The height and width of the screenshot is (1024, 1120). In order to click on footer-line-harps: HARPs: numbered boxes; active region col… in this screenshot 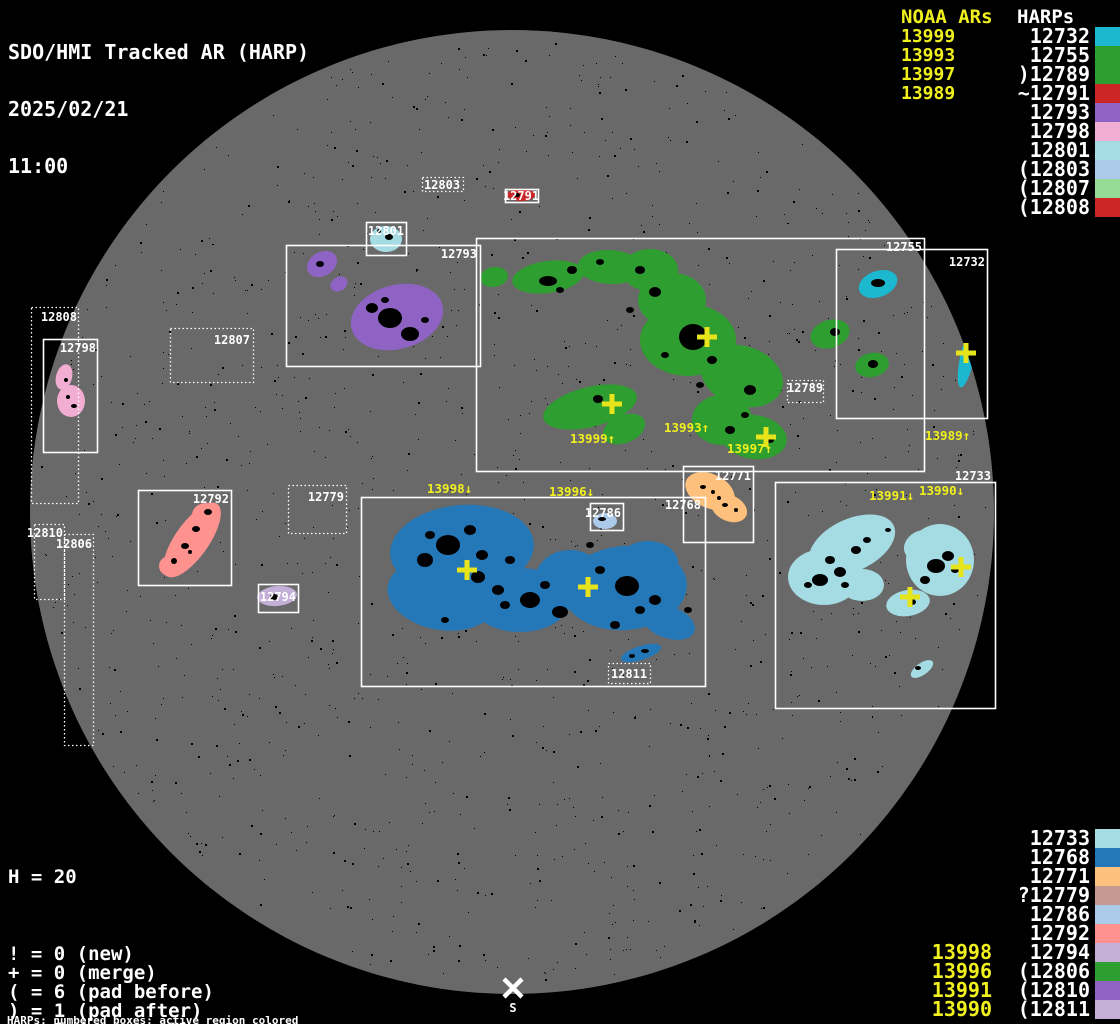, I will do `click(153, 1019)`.